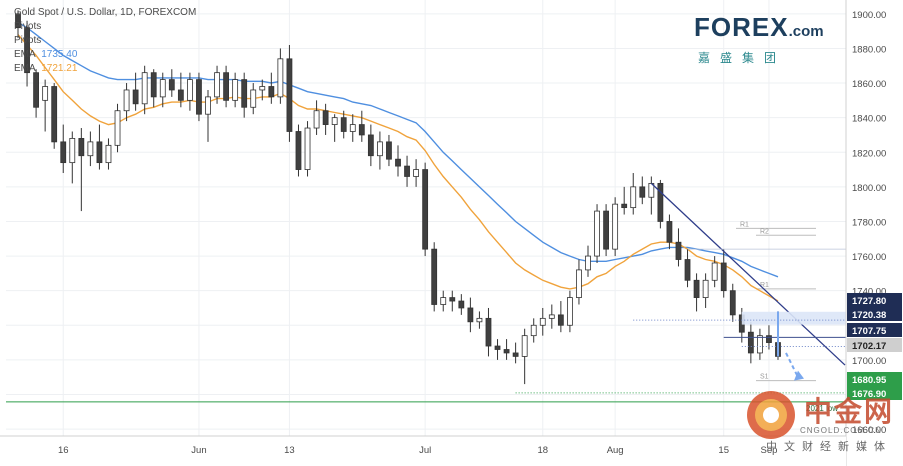 This screenshot has width=903, height=466. I want to click on watermark-tagline: 中文财经新媒体, so click(829, 446).